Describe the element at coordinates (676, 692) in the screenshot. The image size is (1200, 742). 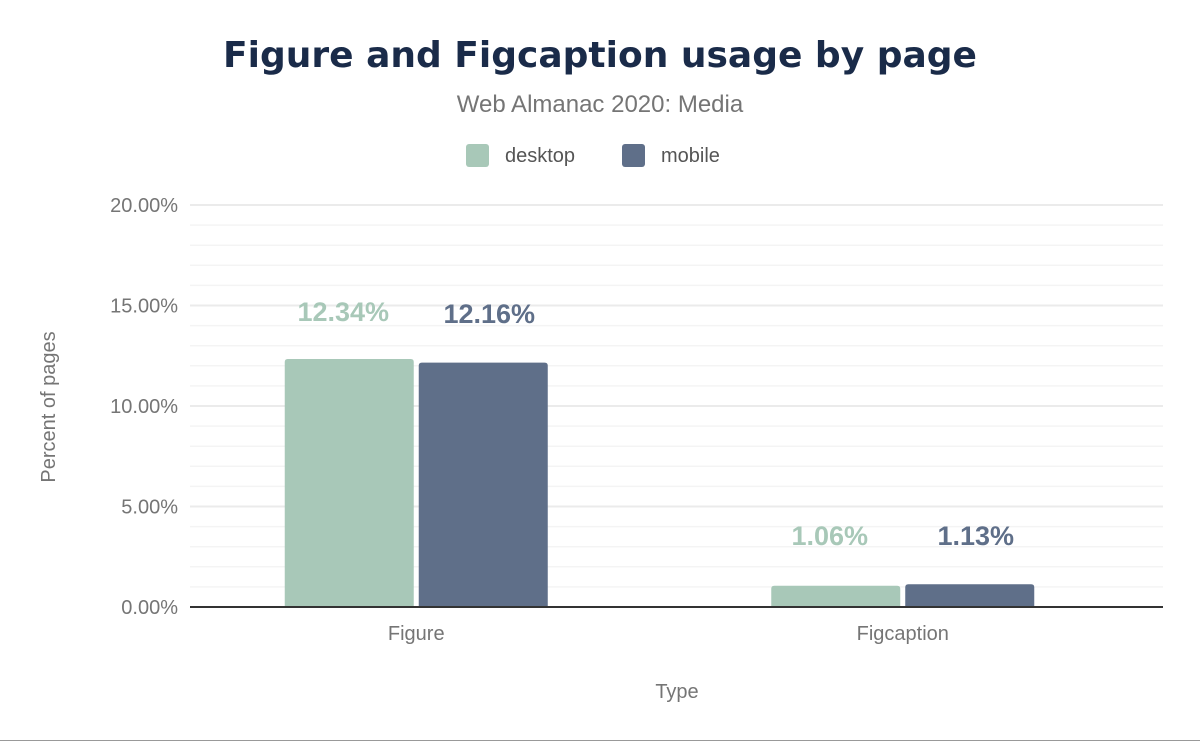
I see `x-axis-label: Type` at that location.